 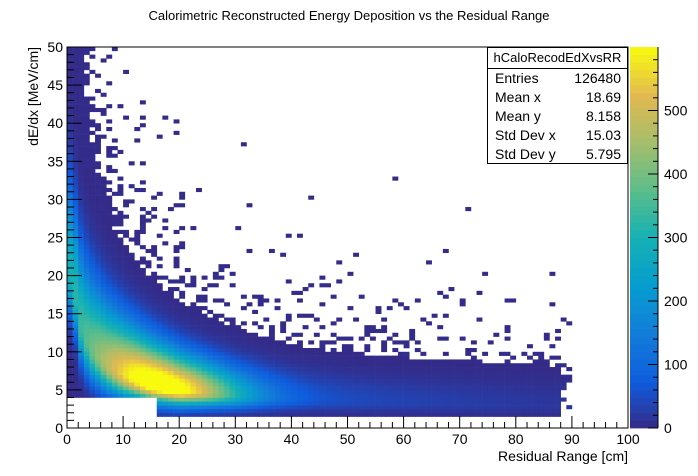 I want to click on x-axis-label: Residual Range [cm], so click(x=563, y=456).